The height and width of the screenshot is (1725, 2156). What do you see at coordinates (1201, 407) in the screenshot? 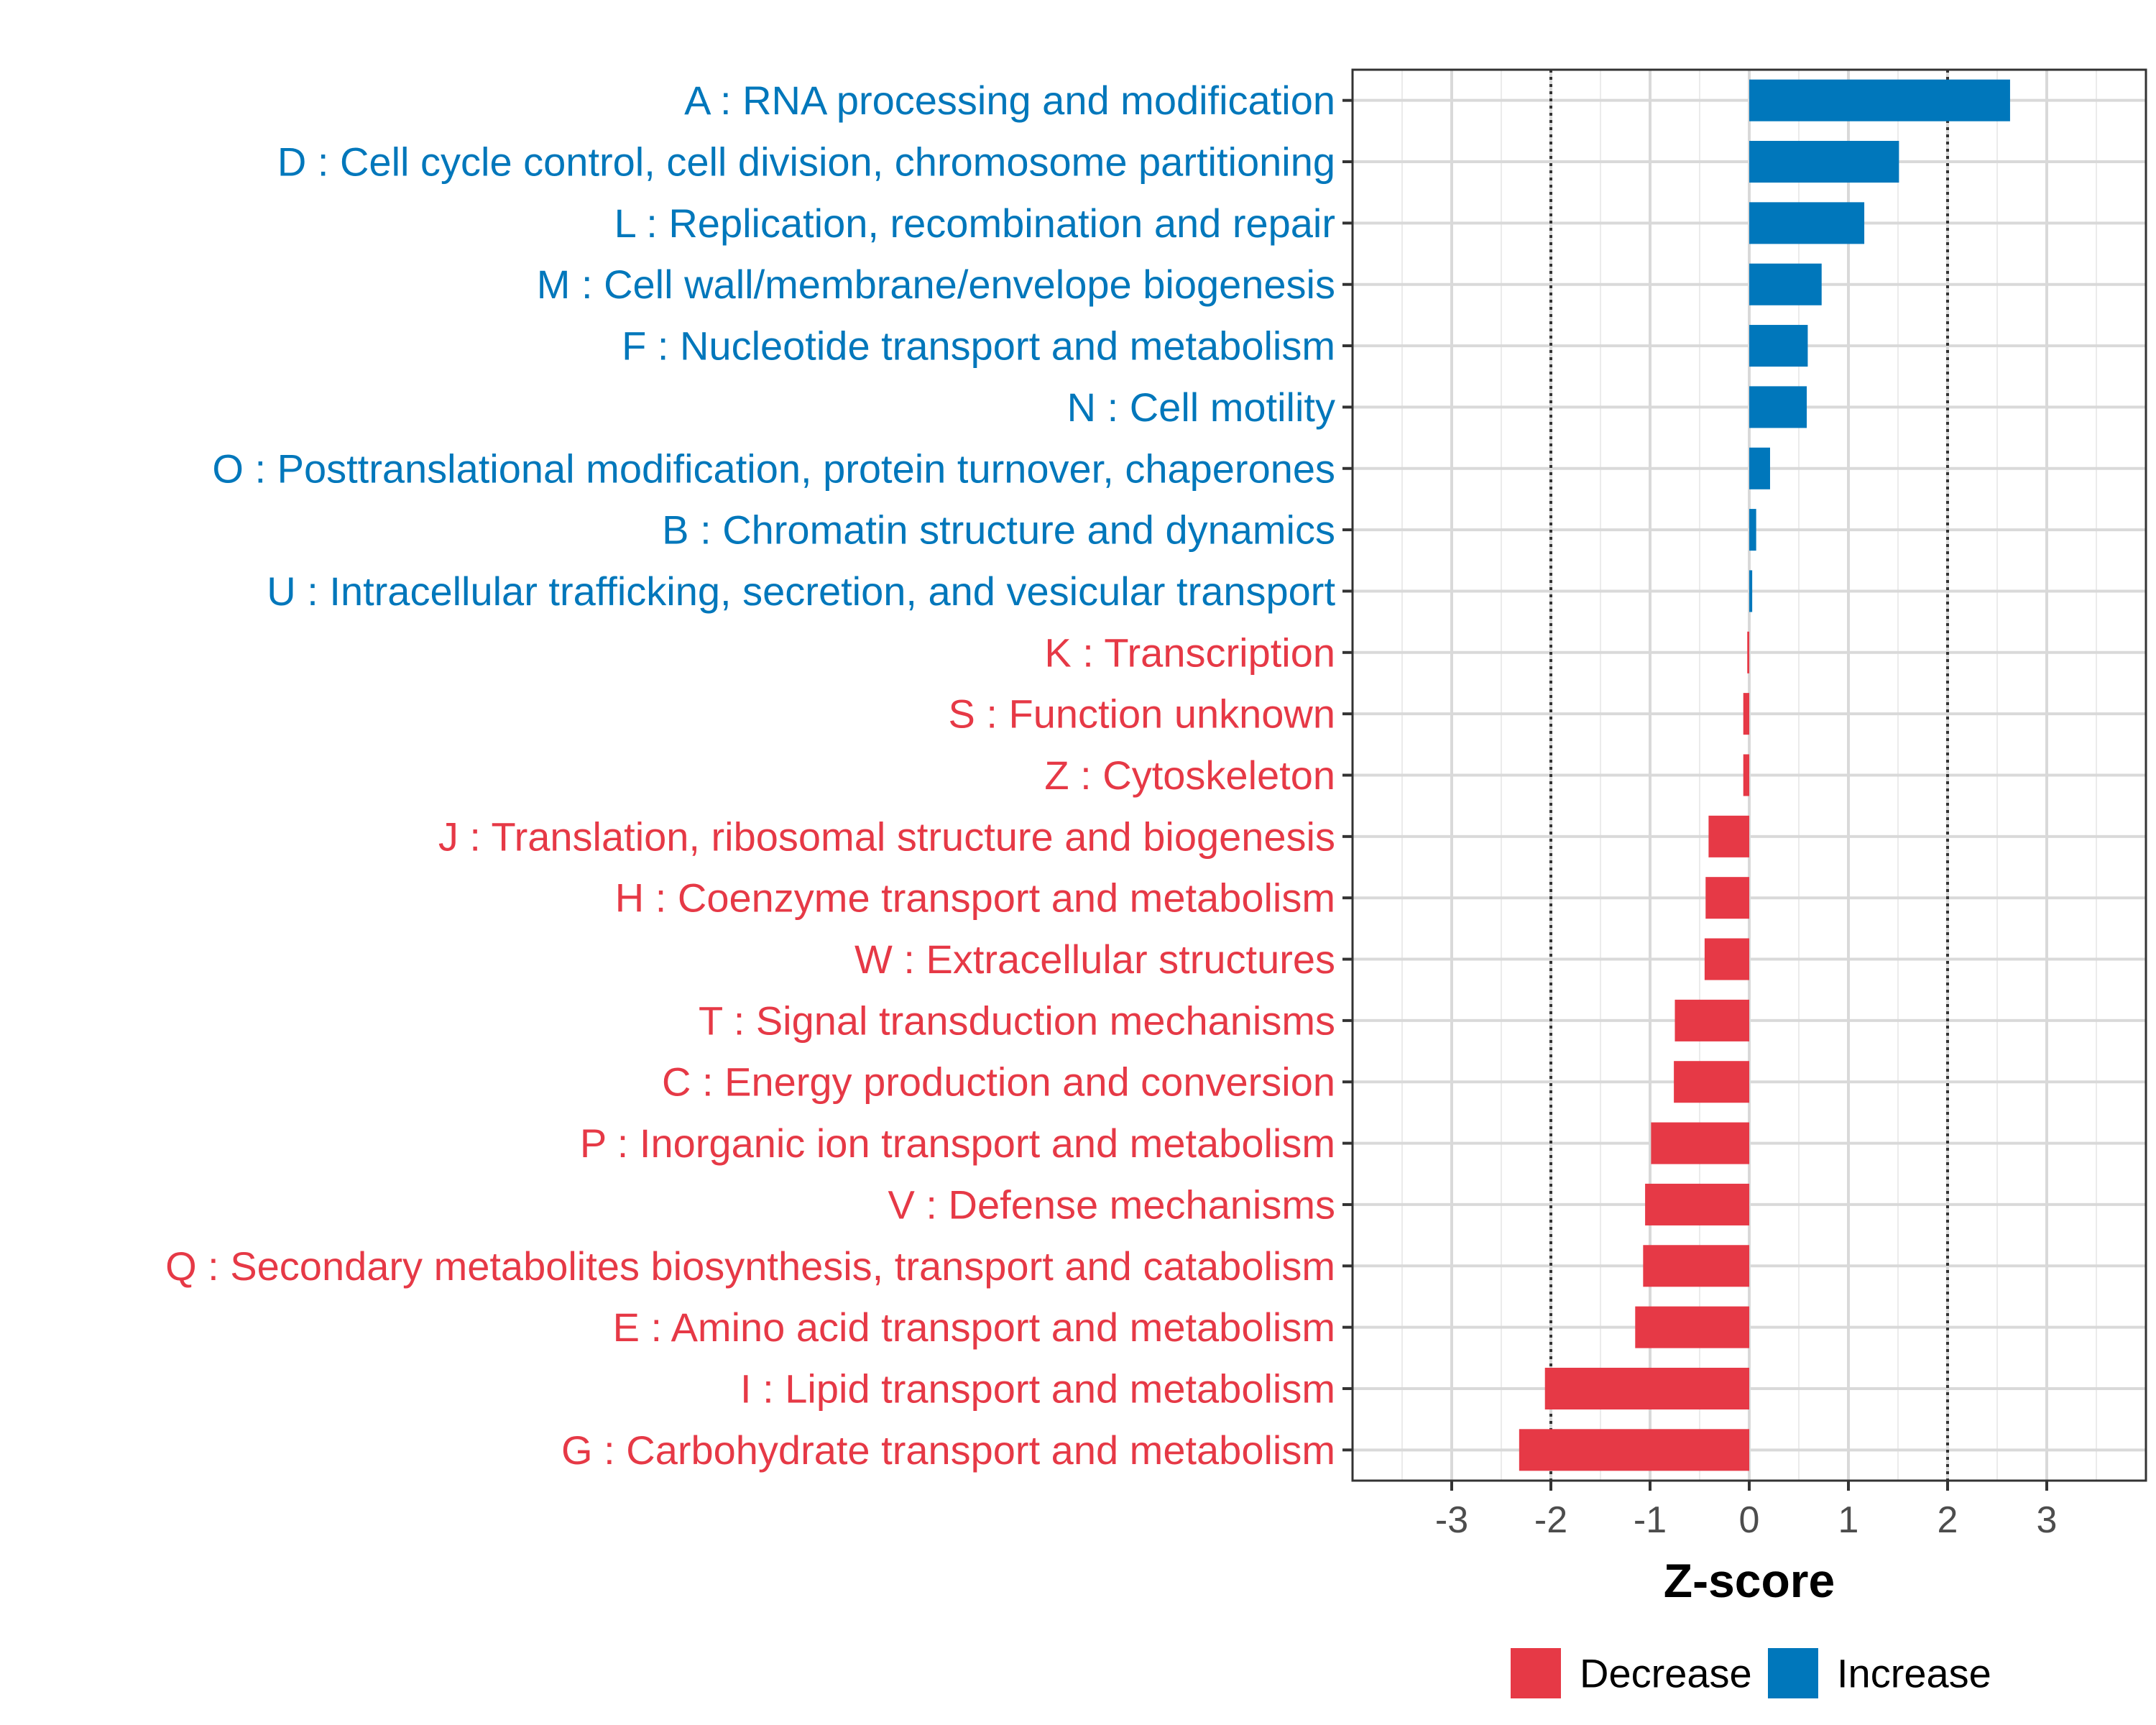
I see `category-label: N : Cell motility` at bounding box center [1201, 407].